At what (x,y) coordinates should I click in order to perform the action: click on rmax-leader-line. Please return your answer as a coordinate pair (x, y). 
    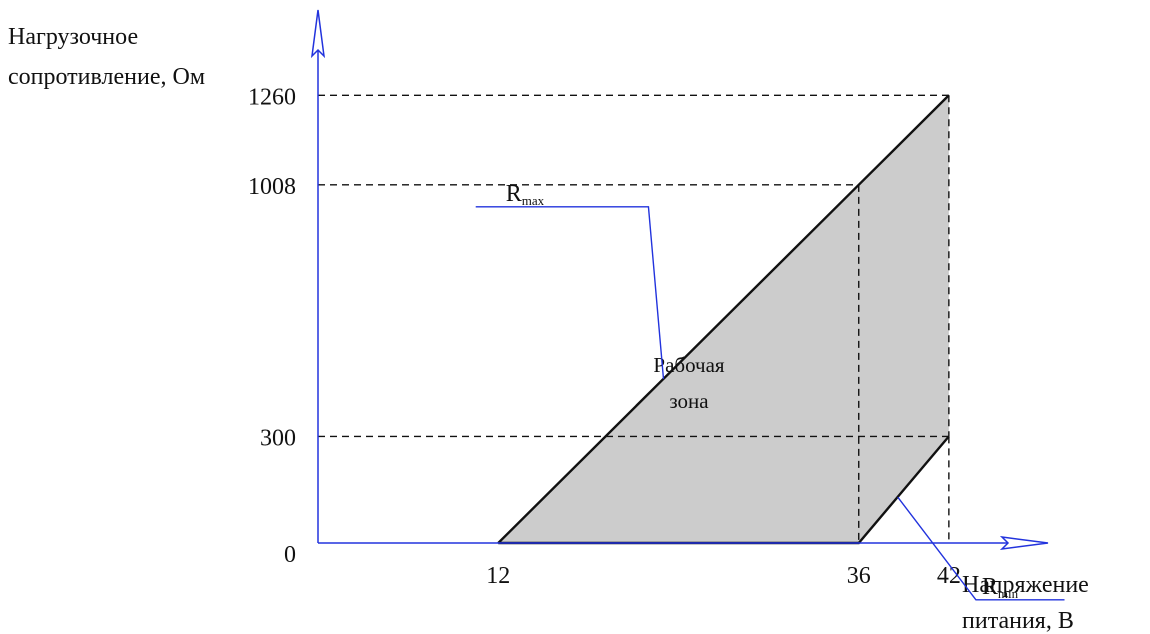
    Looking at the image, I should click on (570, 292).